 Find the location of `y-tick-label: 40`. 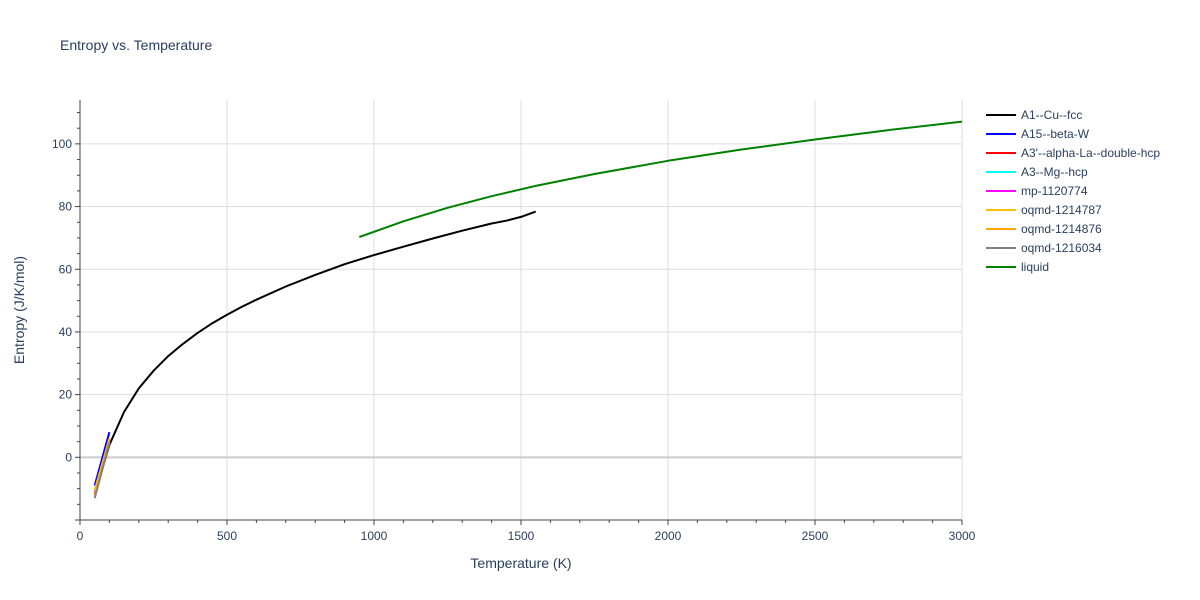

y-tick-label: 40 is located at coordinates (66, 332).